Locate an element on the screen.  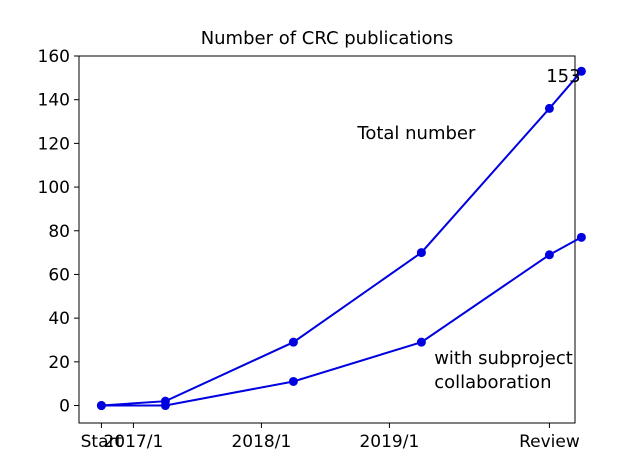
y-tick-label: 60 is located at coordinates (59, 275).